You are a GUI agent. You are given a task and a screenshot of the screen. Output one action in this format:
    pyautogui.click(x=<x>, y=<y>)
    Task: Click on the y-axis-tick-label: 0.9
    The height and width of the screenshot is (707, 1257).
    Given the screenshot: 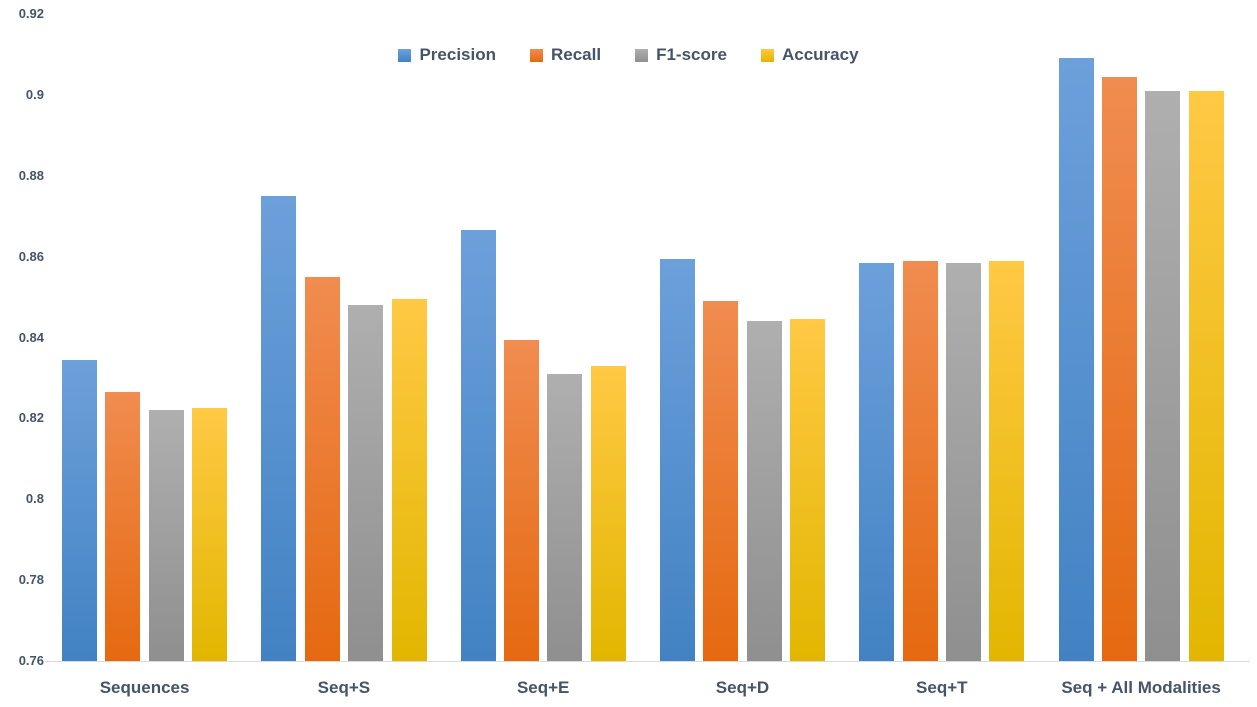 What is the action you would take?
    pyautogui.click(x=34, y=94)
    